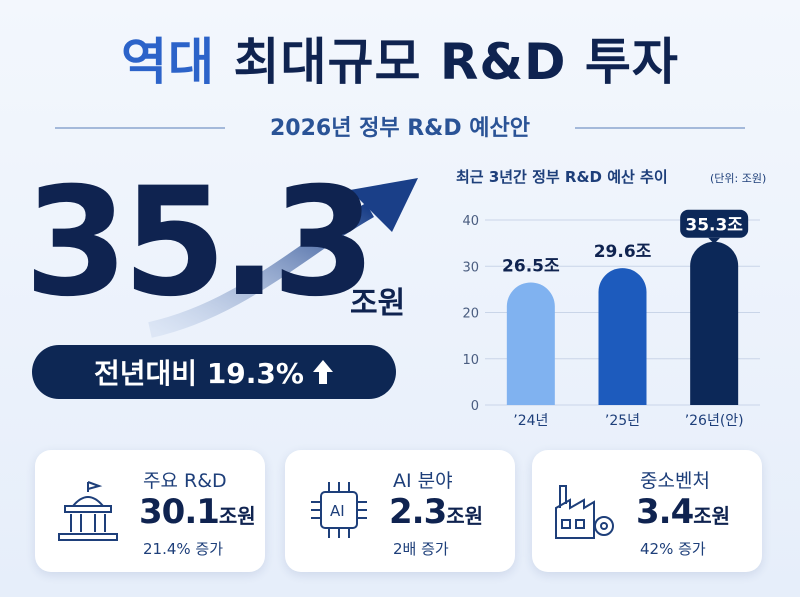  I want to click on icon-chip: AI, so click(339, 510).